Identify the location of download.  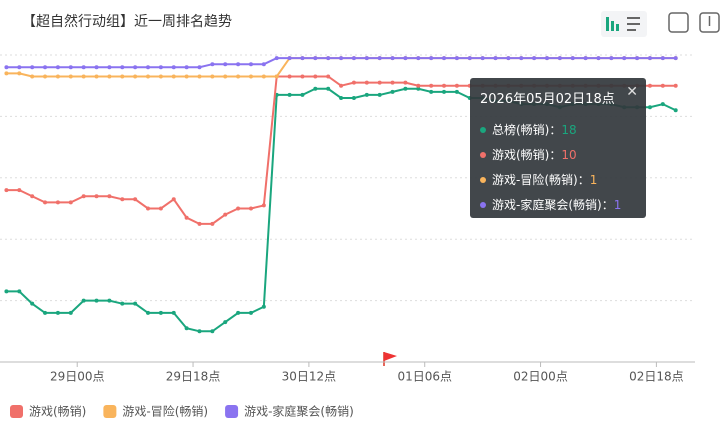
(709, 22).